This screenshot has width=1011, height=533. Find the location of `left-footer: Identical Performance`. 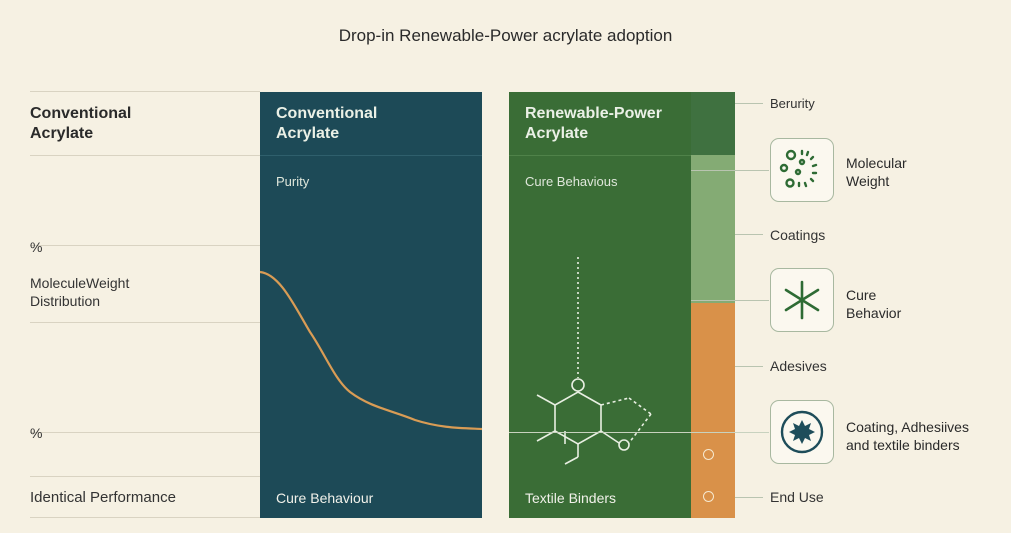

left-footer: Identical Performance is located at coordinates (103, 497).